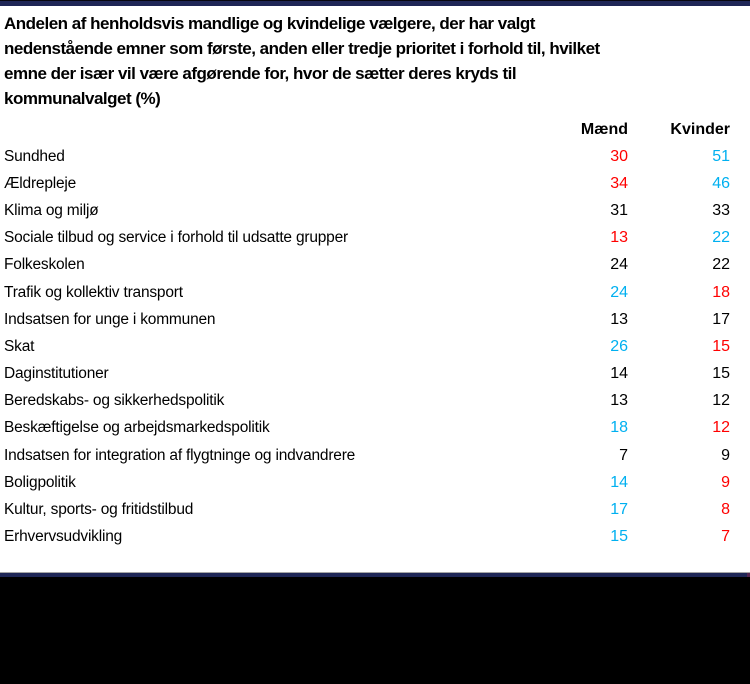 The image size is (750, 684). Describe the element at coordinates (619, 183) in the screenshot. I see `value-maend: 34` at that location.